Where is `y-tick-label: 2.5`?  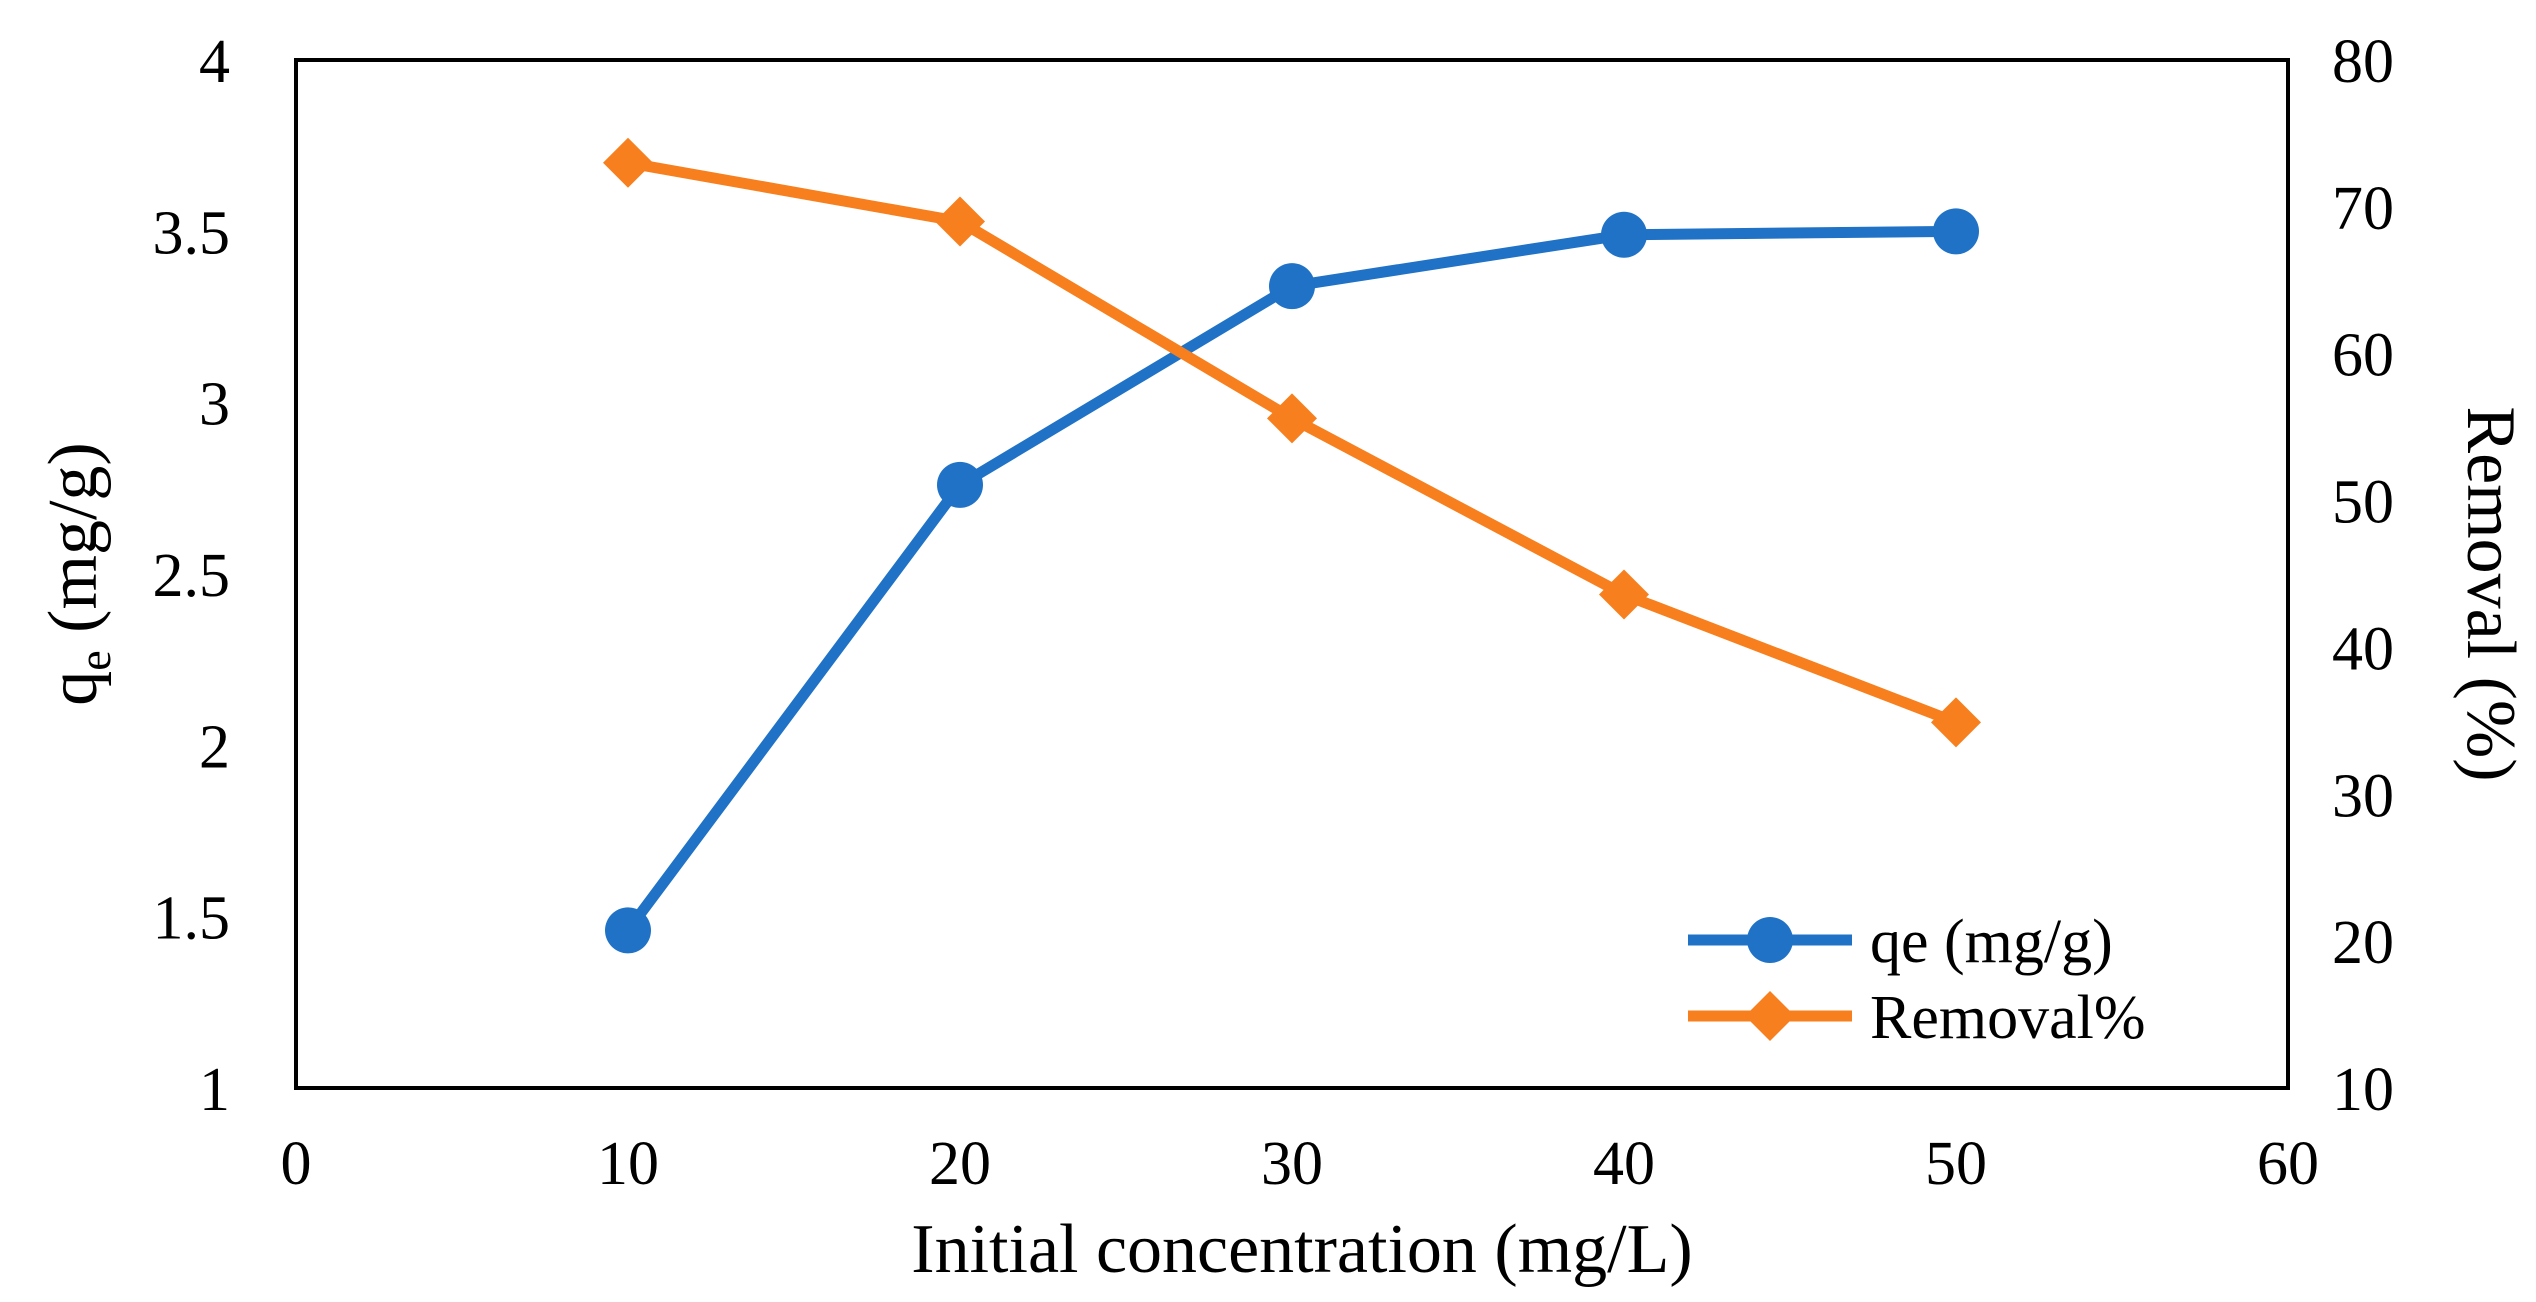
y-tick-label: 2.5 is located at coordinates (192, 576).